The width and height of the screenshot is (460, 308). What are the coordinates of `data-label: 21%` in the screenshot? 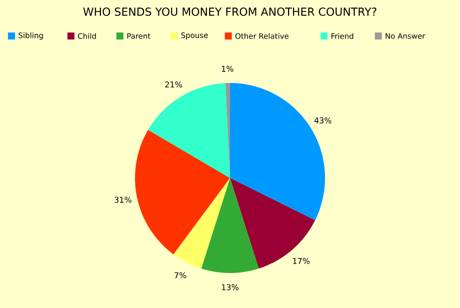 It's located at (173, 84).